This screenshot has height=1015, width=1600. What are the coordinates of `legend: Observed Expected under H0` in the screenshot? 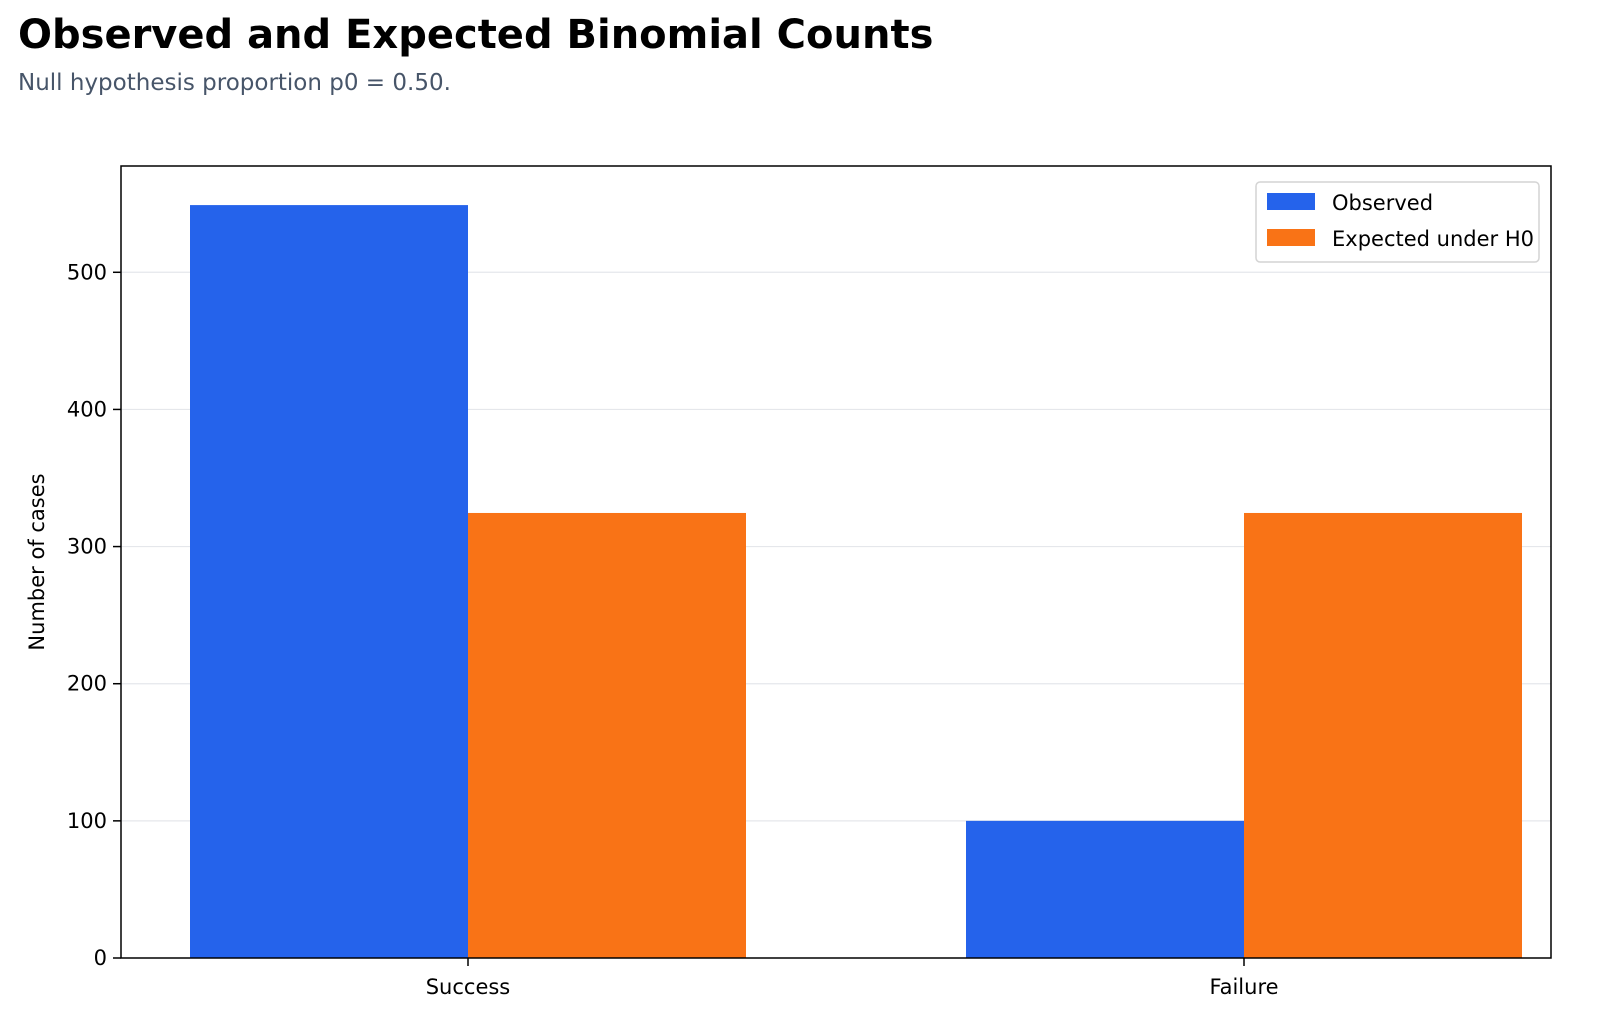 It's located at (1397, 222).